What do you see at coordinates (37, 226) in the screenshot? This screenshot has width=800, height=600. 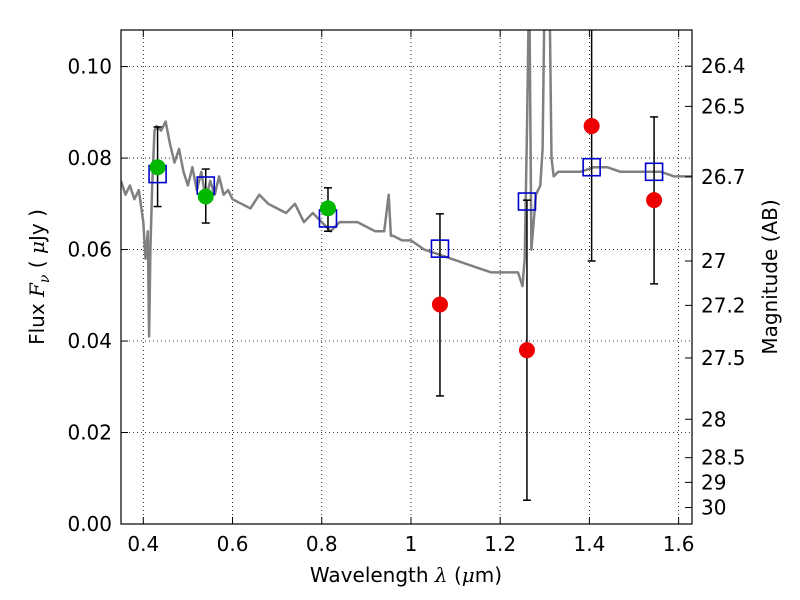 I see `y-axis-unit: Jy )` at bounding box center [37, 226].